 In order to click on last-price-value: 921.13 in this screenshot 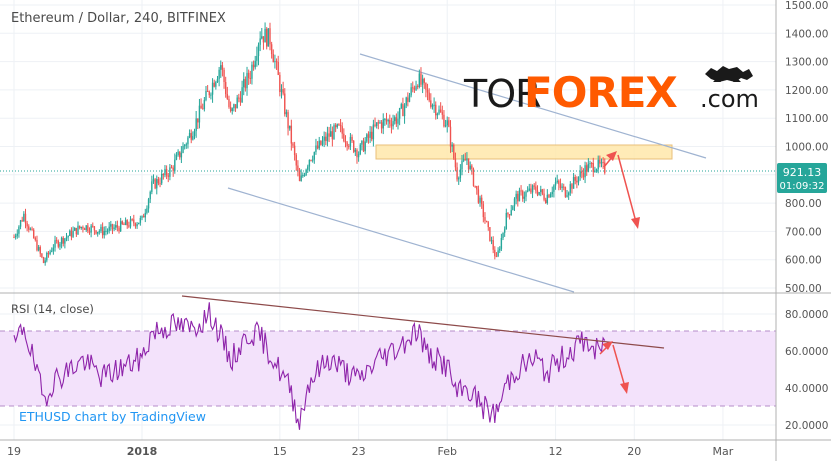, I will do `click(802, 172)`.